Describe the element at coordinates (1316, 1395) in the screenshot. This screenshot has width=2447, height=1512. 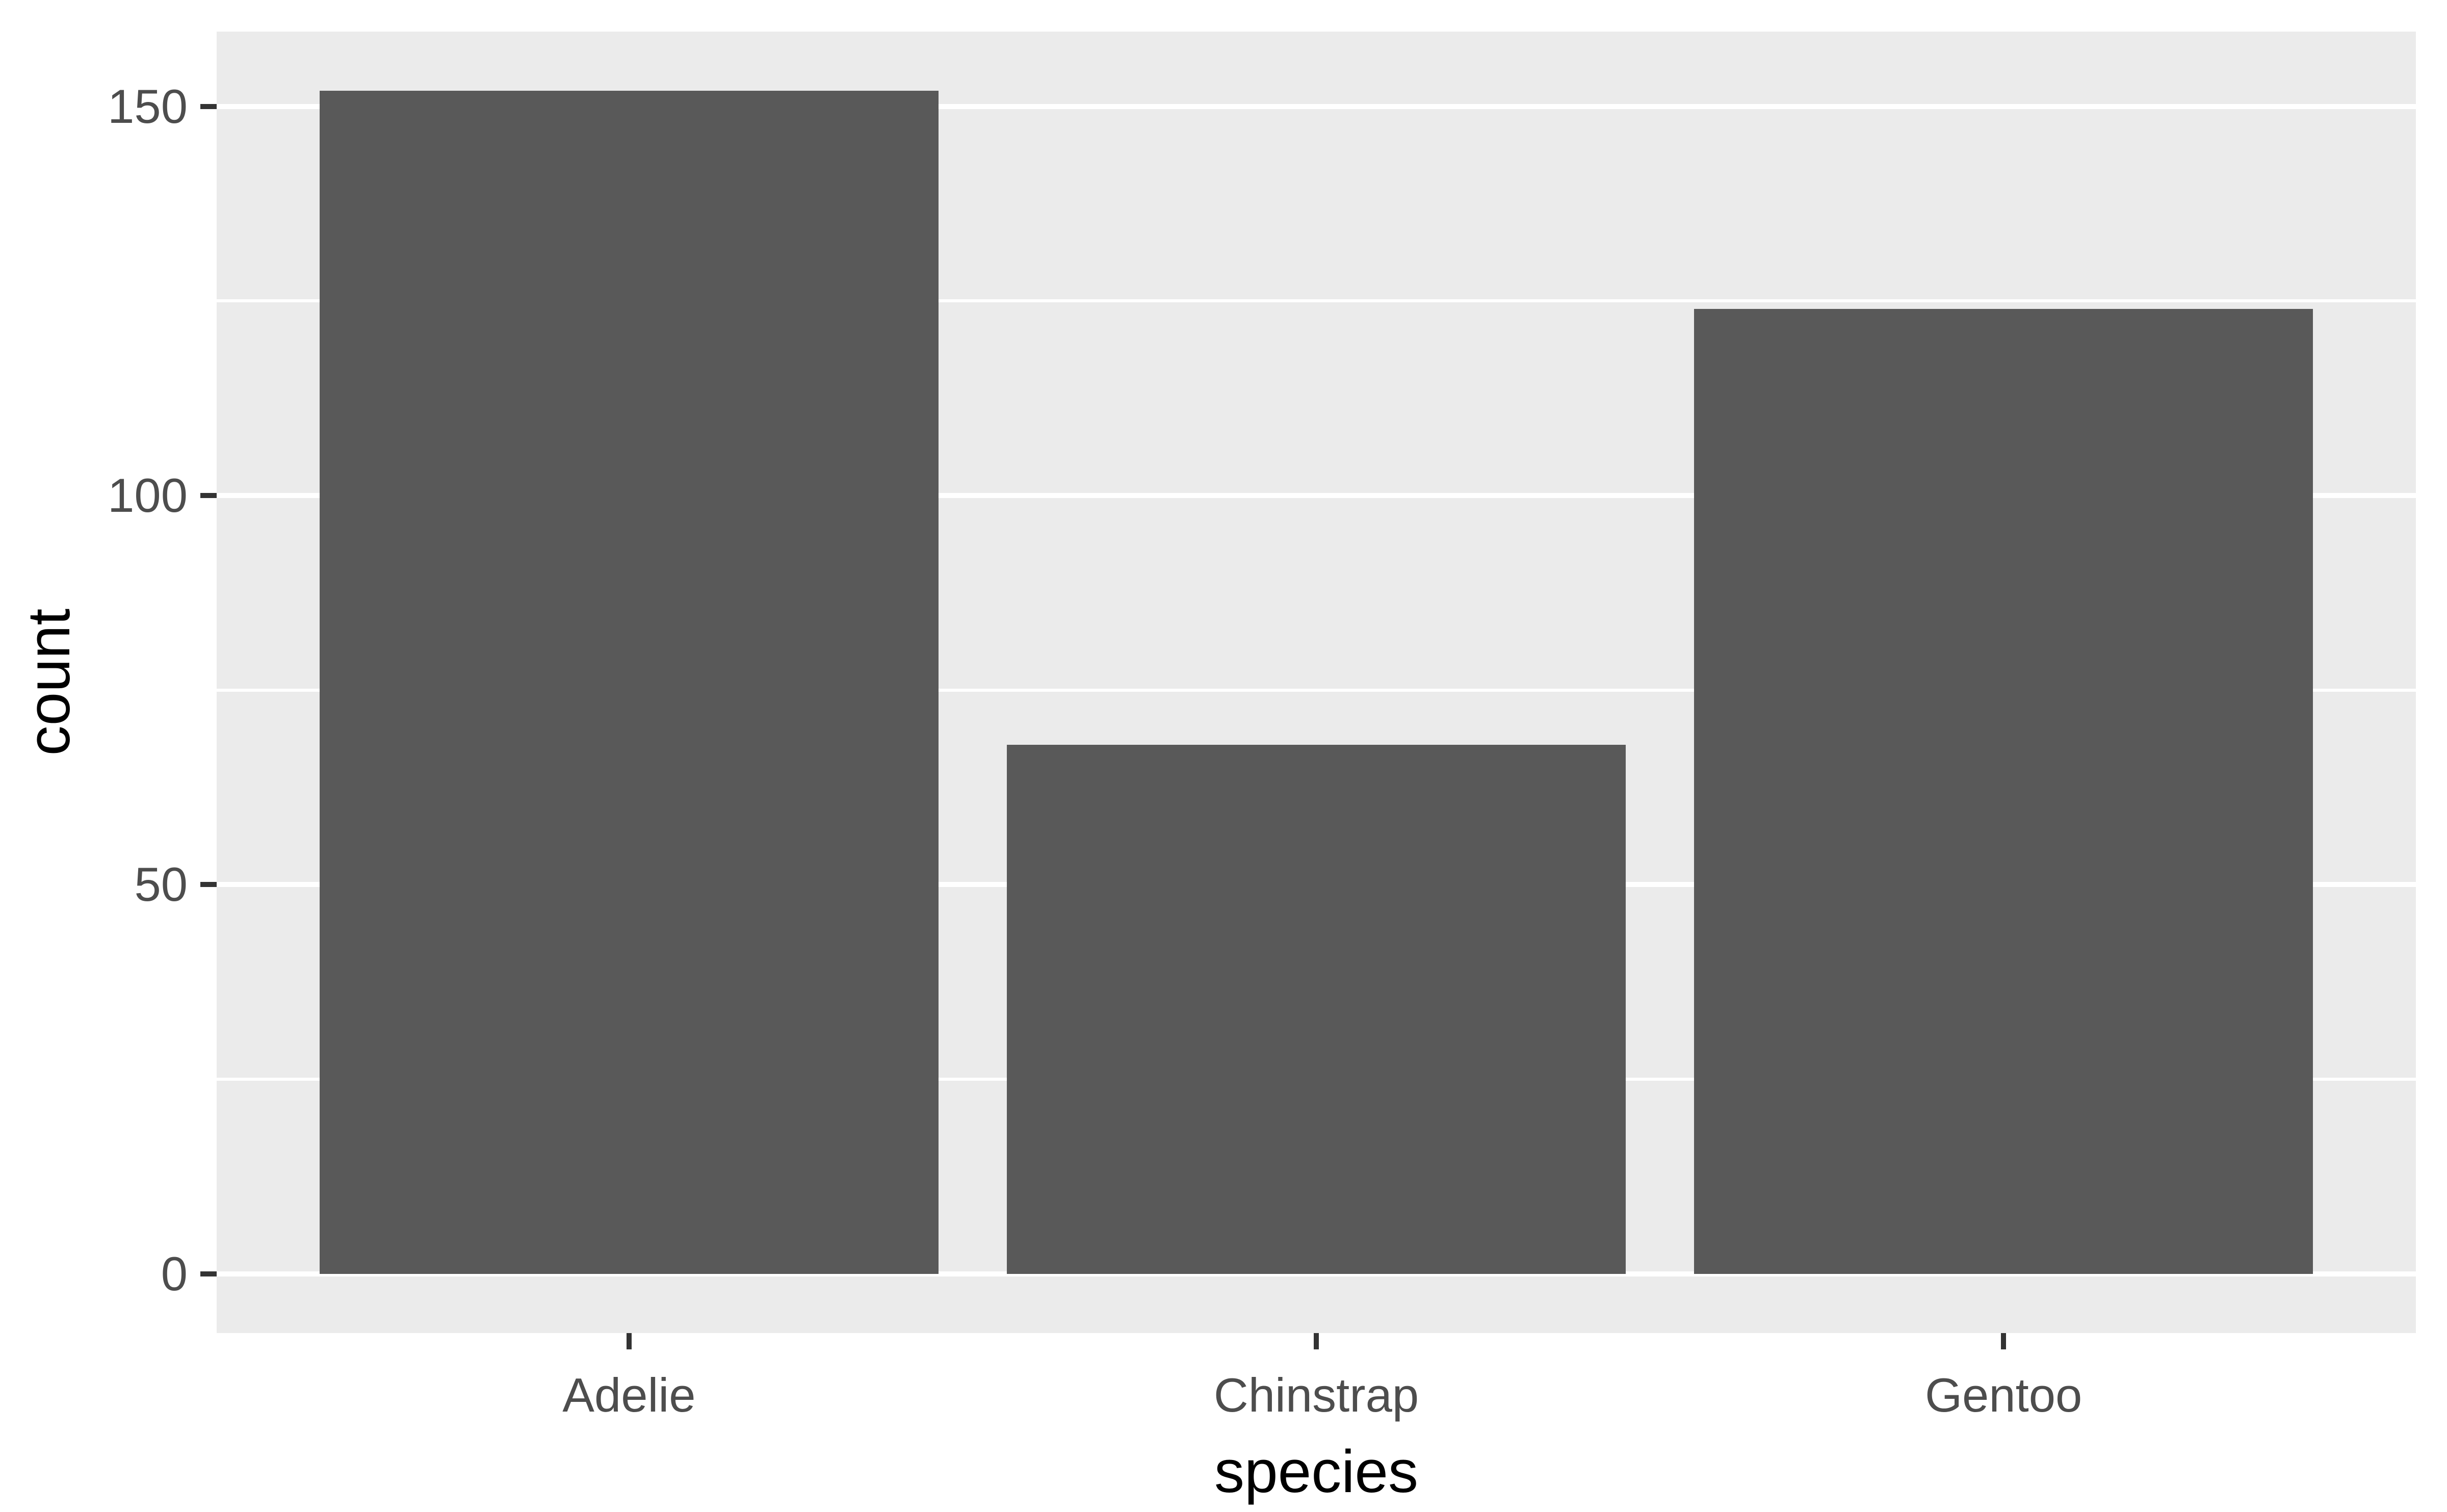
I see `x-tick-label: Chinstrap` at that location.